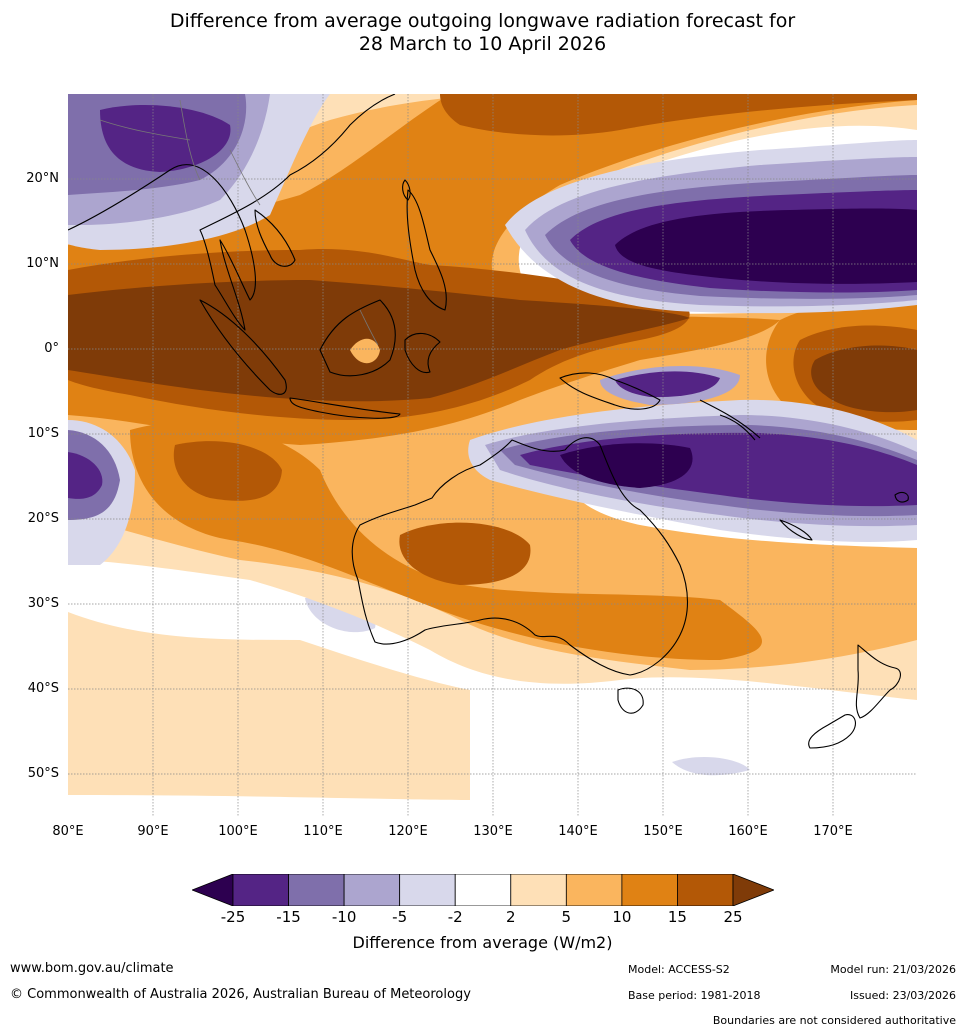  What do you see at coordinates (566, 917) in the screenshot?
I see `colorbar-tick-label: 5` at bounding box center [566, 917].